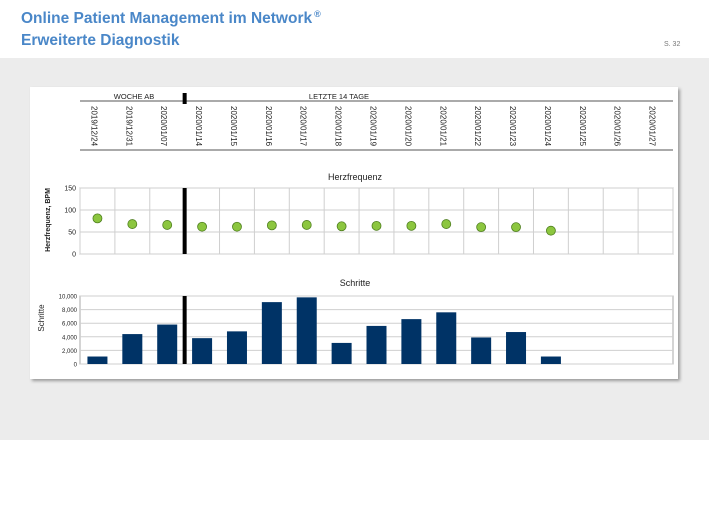  What do you see at coordinates (72, 233) in the screenshot?
I see `heart-rate-y-tick-label: 50` at bounding box center [72, 233].